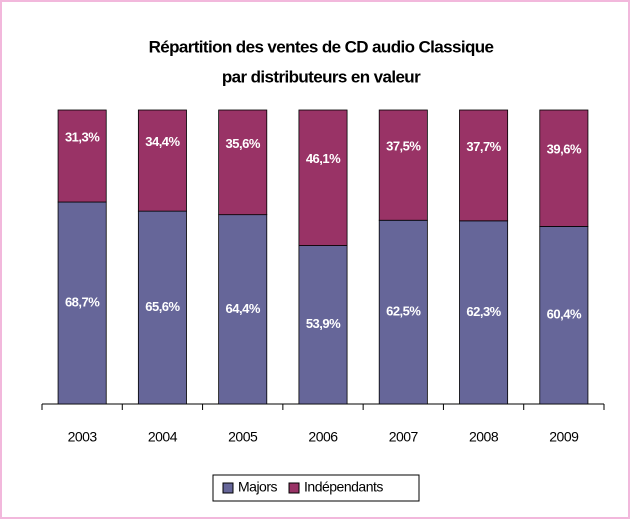 The image size is (630, 519). I want to click on data-label: 64,4%, so click(243, 308).